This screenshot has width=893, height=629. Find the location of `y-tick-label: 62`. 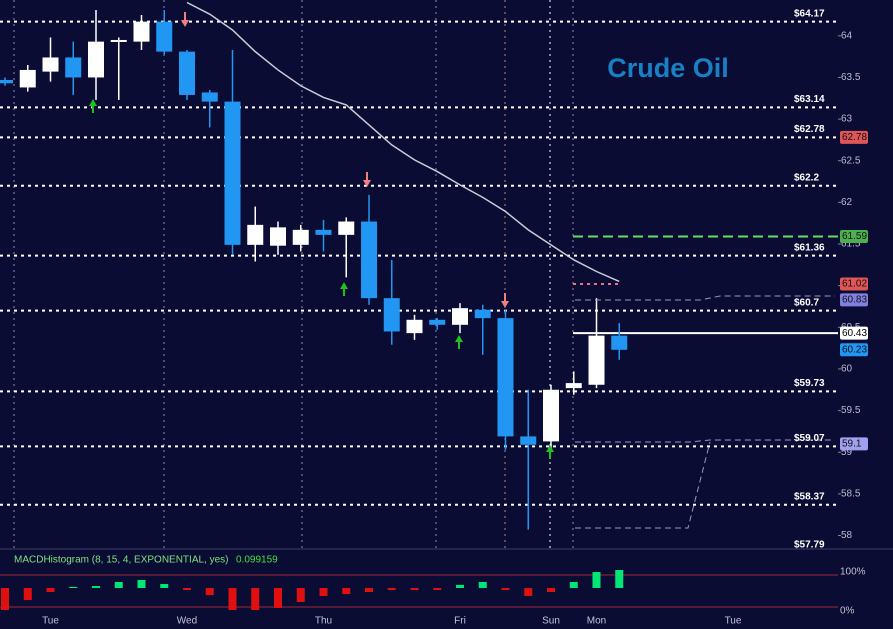

y-tick-label: 62 is located at coordinates (847, 202).